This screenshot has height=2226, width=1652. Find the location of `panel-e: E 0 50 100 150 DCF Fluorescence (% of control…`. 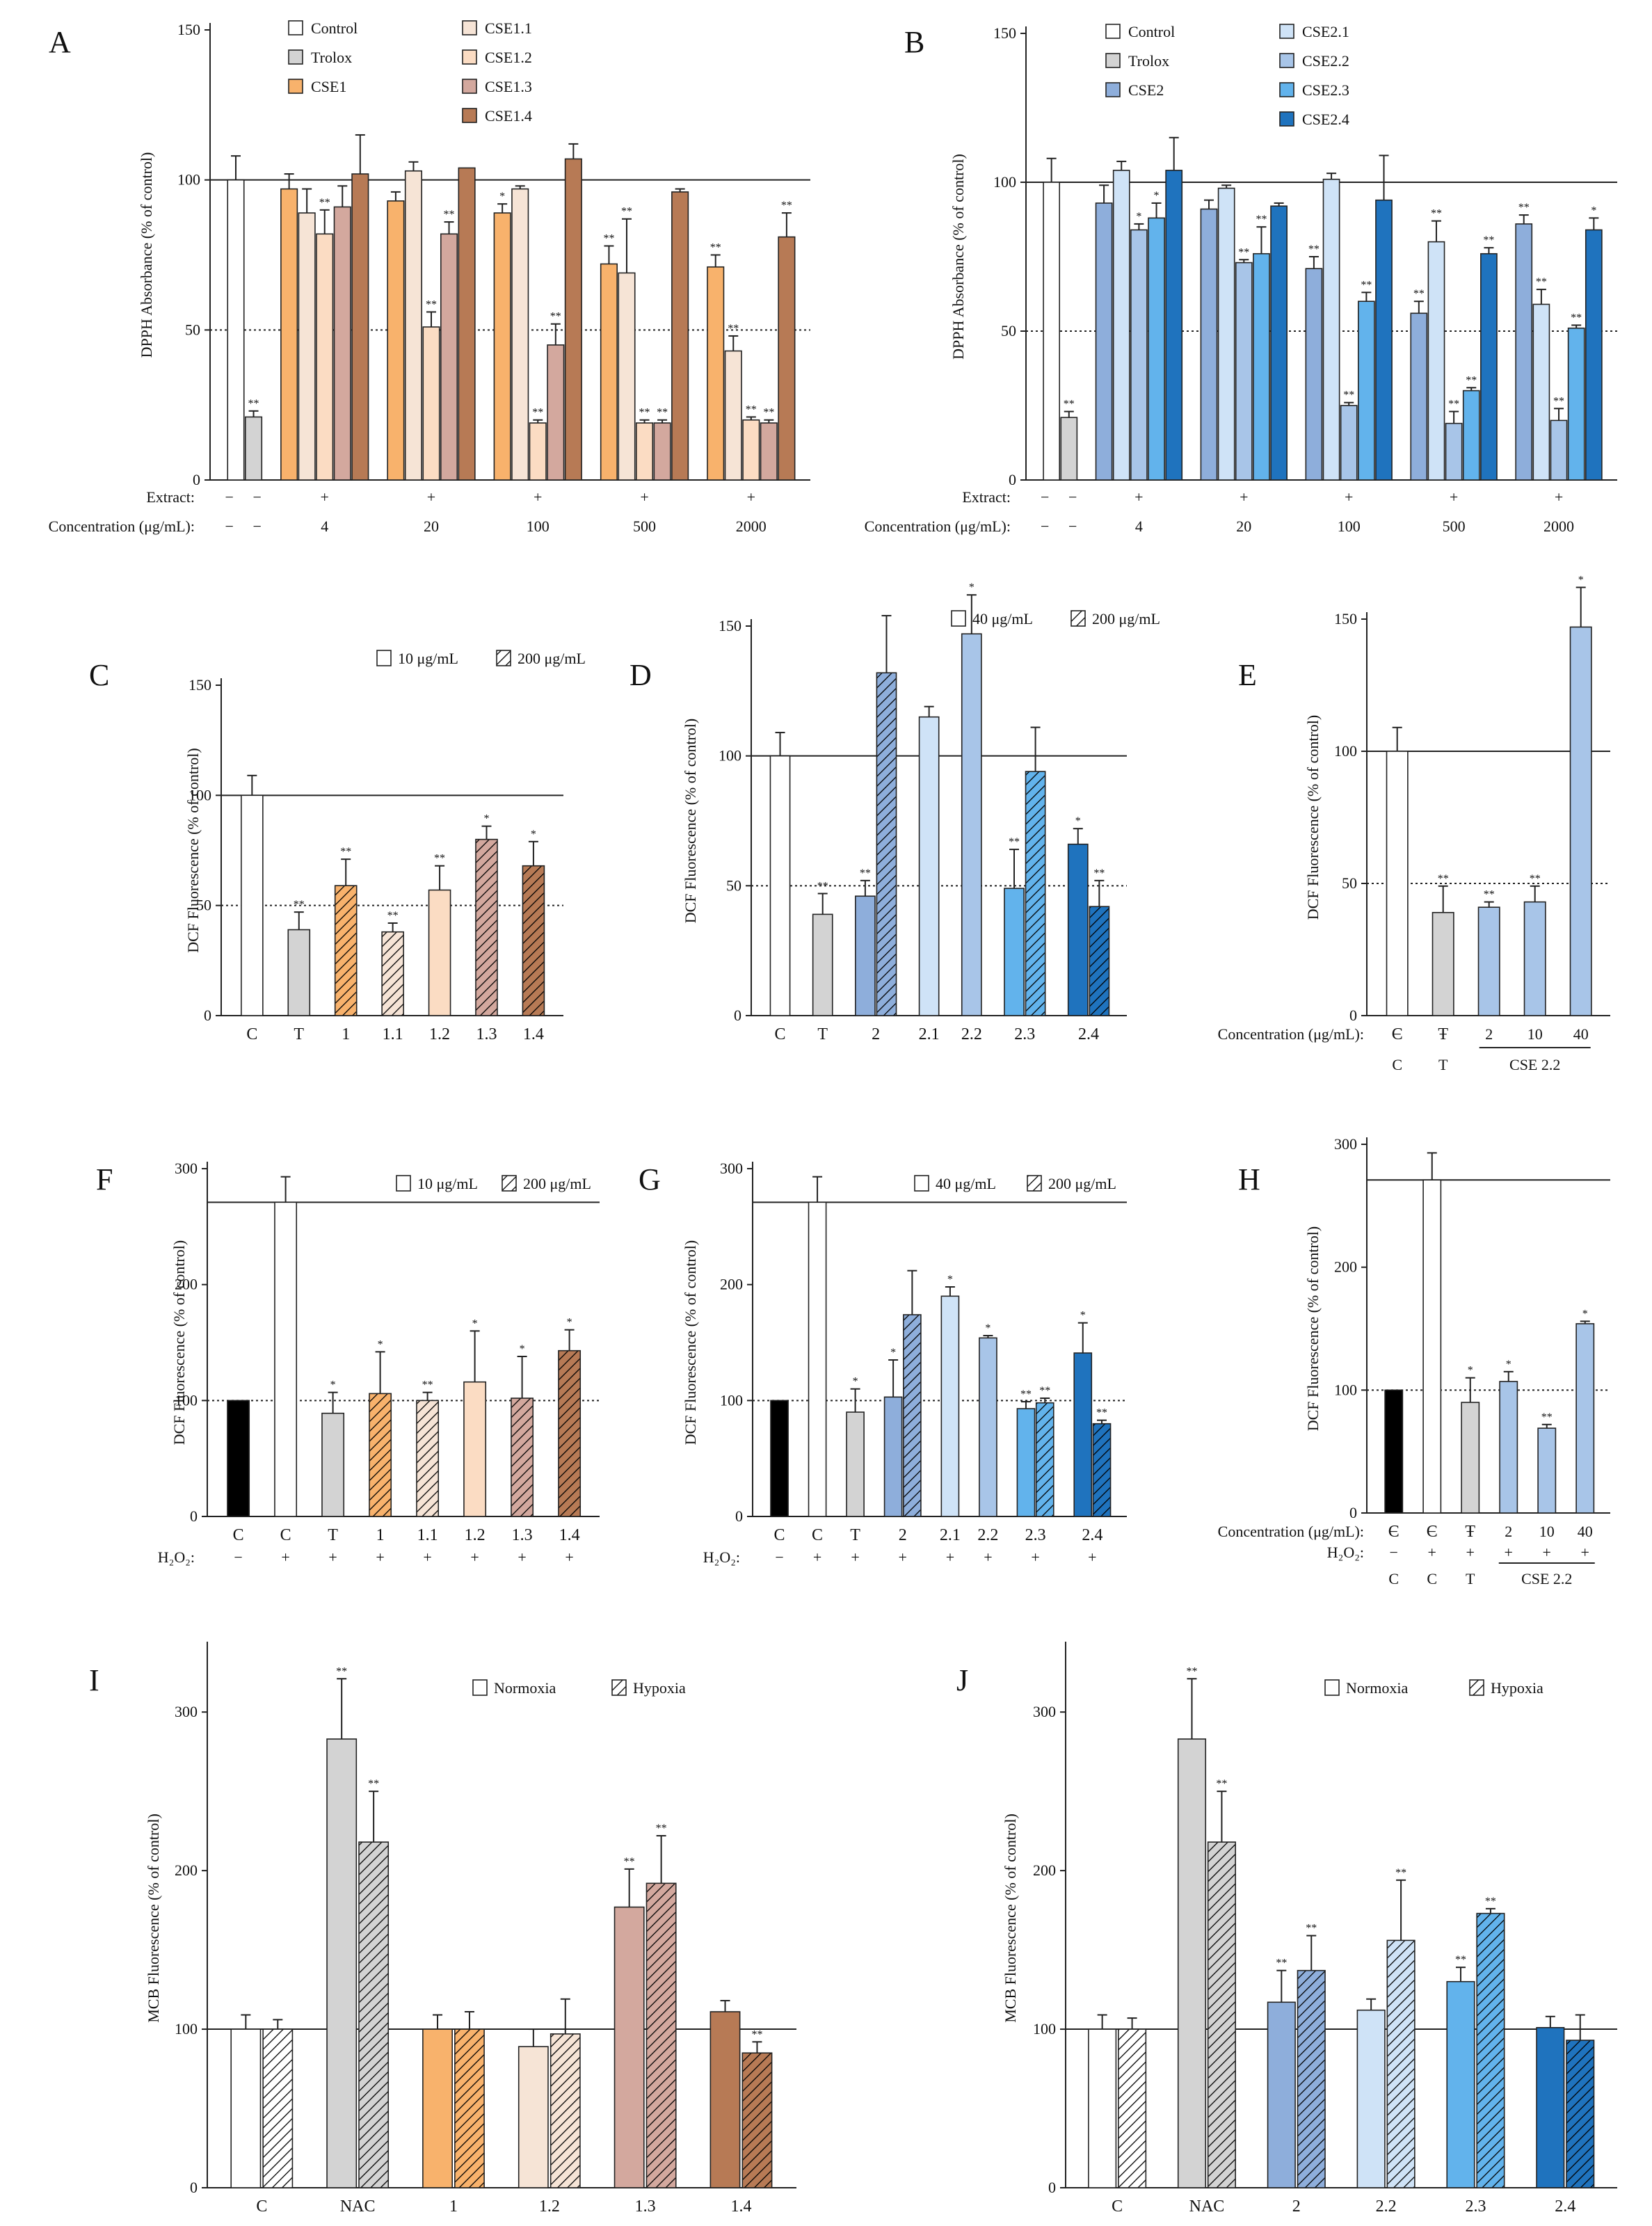

panel-e: E 0 50 100 150 DCF Fluorescence (% of control… is located at coordinates (1414, 823).